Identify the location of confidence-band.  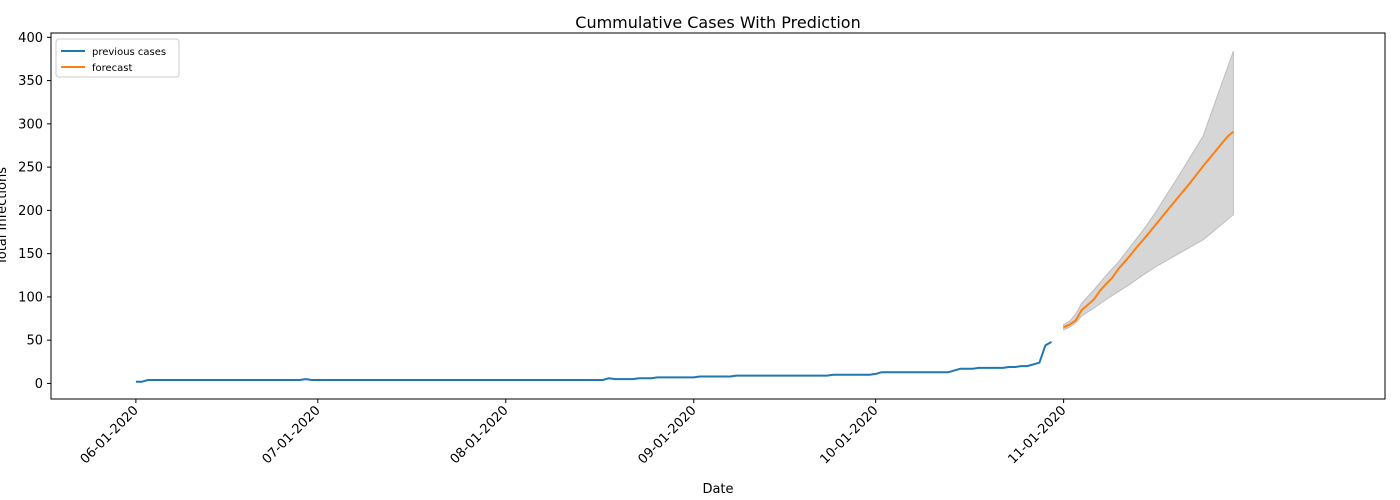
(1148, 191).